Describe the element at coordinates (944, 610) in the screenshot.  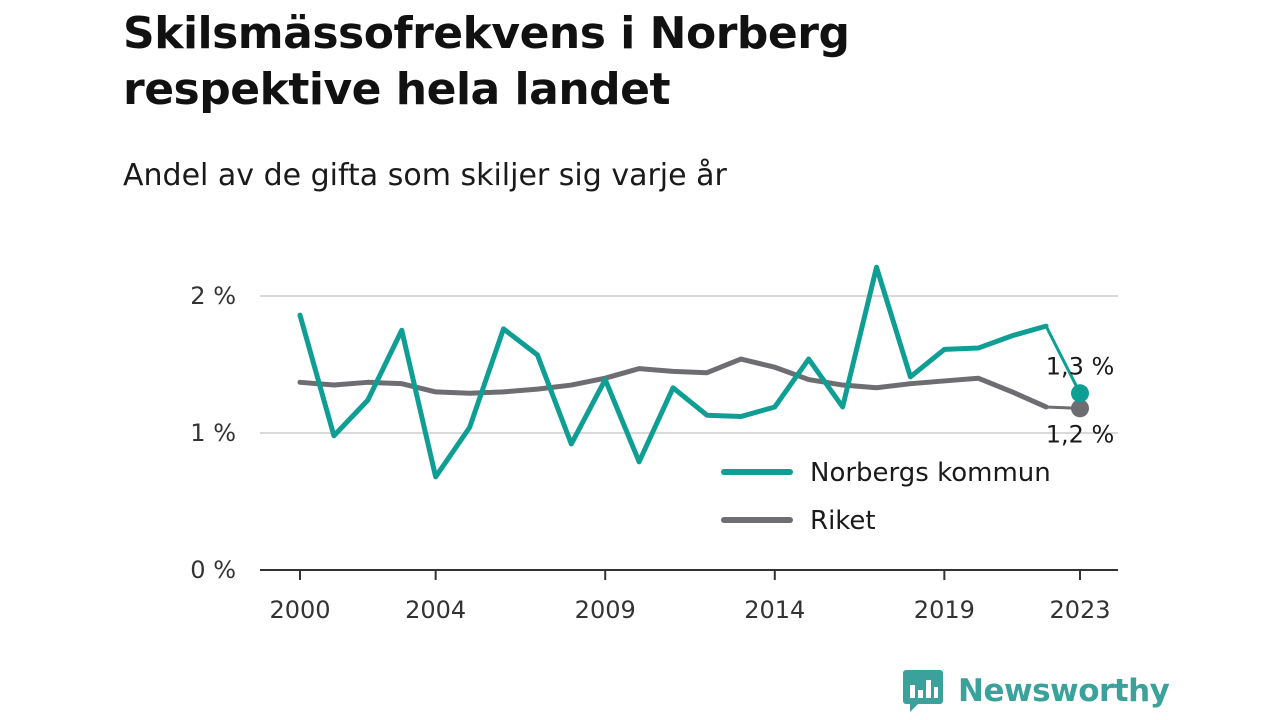
I see `x-tick-label: 2019` at that location.